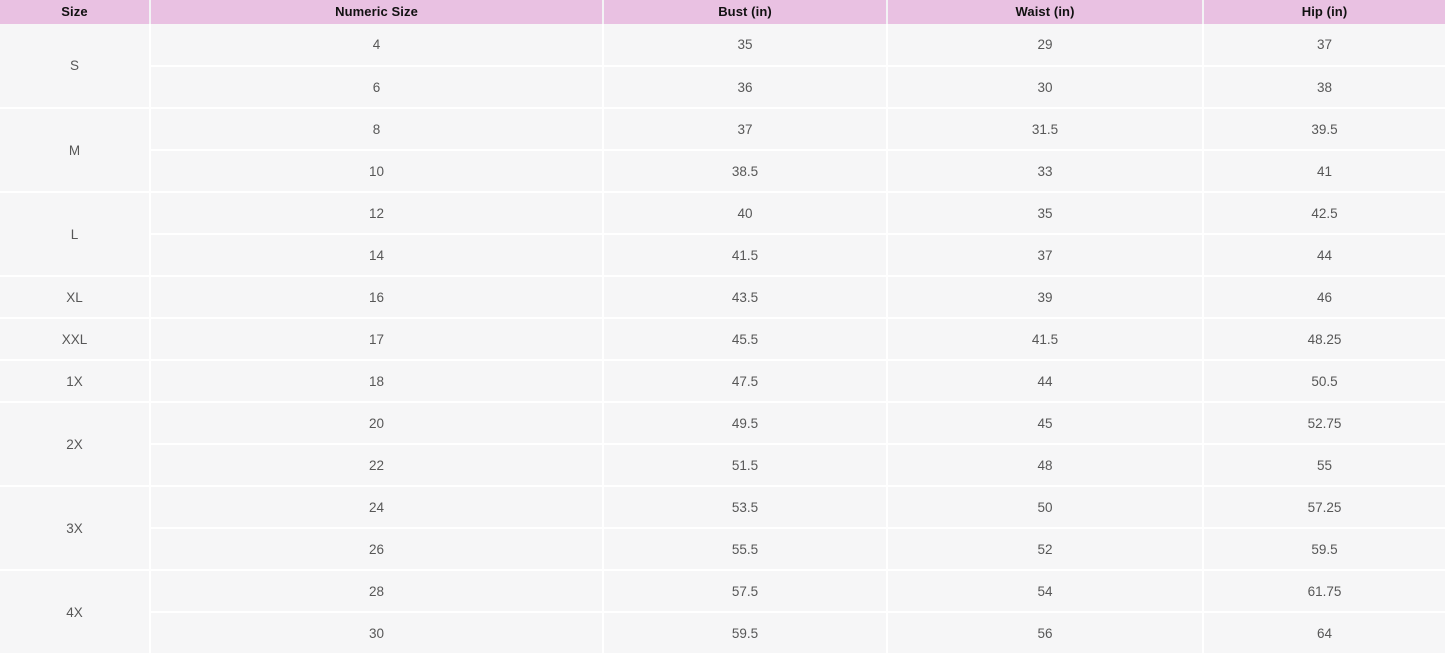 Image resolution: width=1445 pixels, height=659 pixels. What do you see at coordinates (1324, 171) in the screenshot?
I see `cell-hip: 41` at bounding box center [1324, 171].